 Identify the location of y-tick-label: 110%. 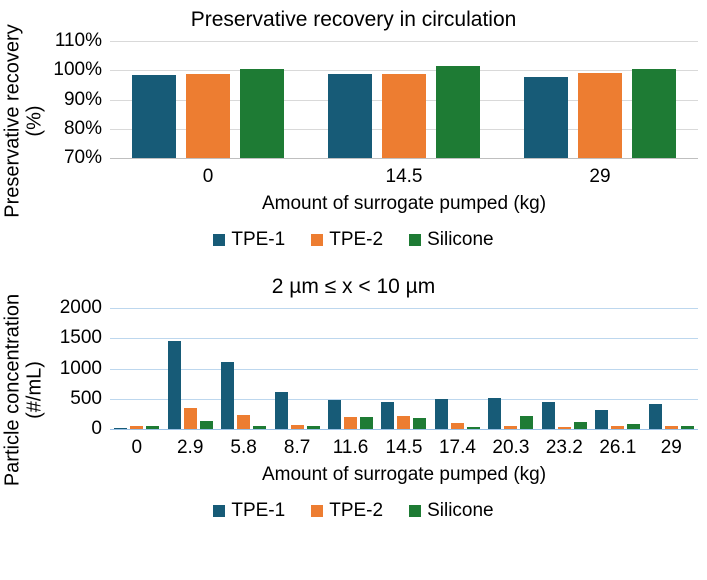
(78, 41).